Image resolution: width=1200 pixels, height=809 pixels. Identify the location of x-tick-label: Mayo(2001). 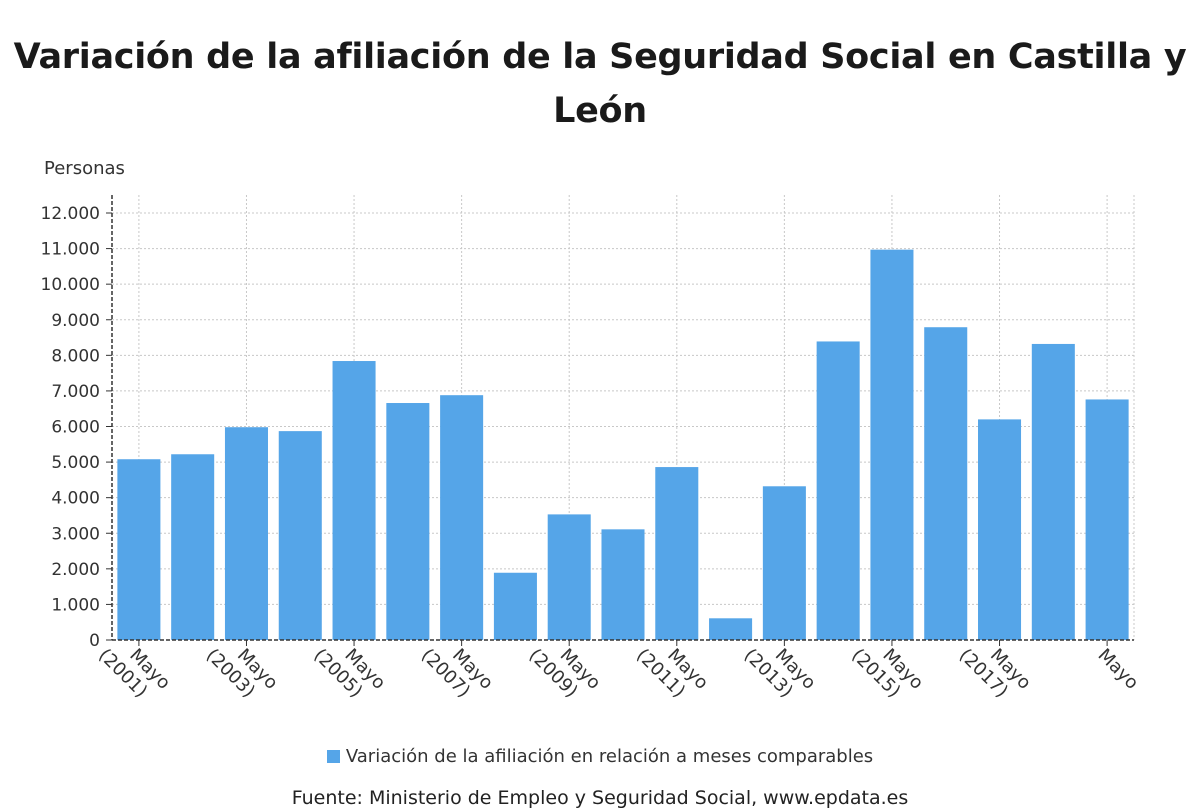
(134, 669).